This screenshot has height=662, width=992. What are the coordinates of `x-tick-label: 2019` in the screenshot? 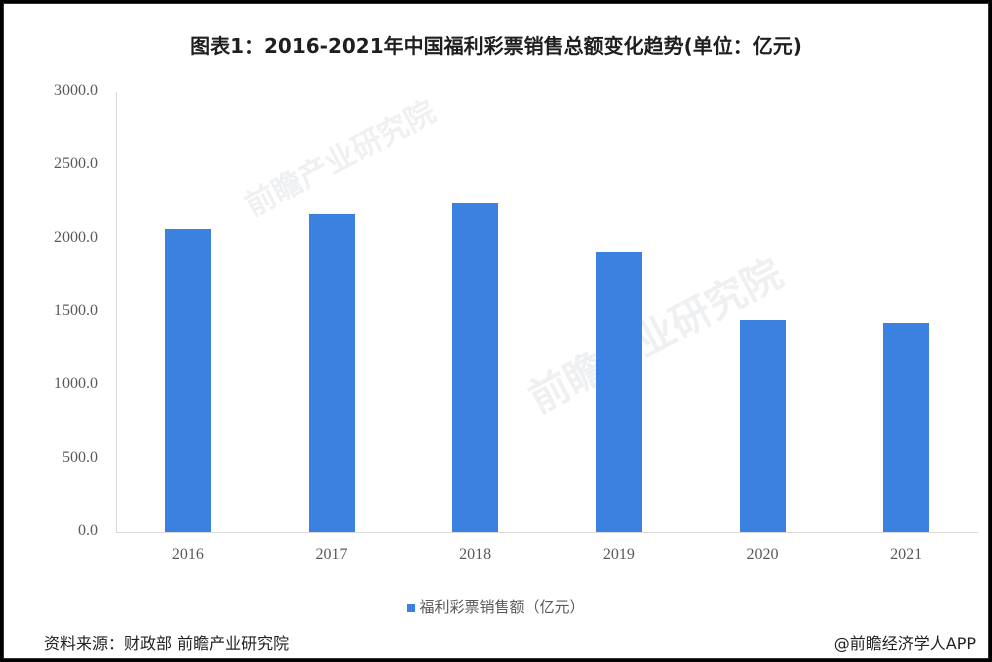 It's located at (618, 554).